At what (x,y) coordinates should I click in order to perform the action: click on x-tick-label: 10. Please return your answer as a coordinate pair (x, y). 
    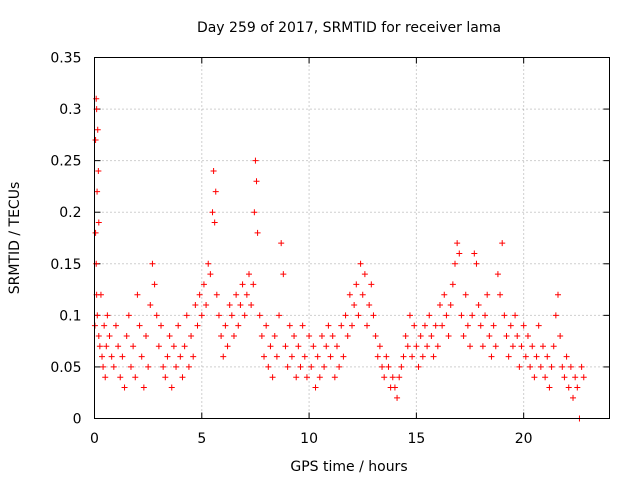
    Looking at the image, I should click on (309, 439).